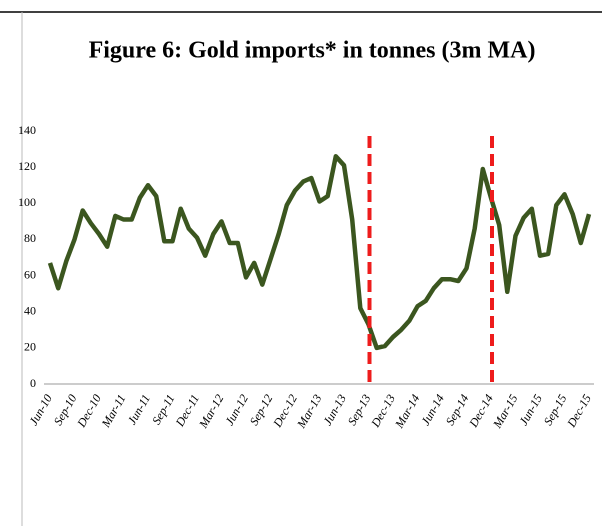 The width and height of the screenshot is (602, 526). I want to click on x-tick-label: Mar-14, so click(407, 411).